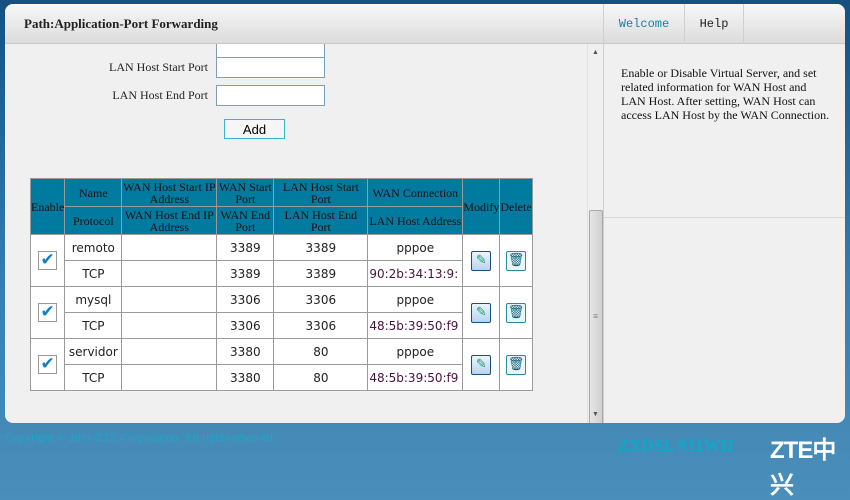  What do you see at coordinates (516, 206) in the screenshot?
I see `col-delete: Delete` at bounding box center [516, 206].